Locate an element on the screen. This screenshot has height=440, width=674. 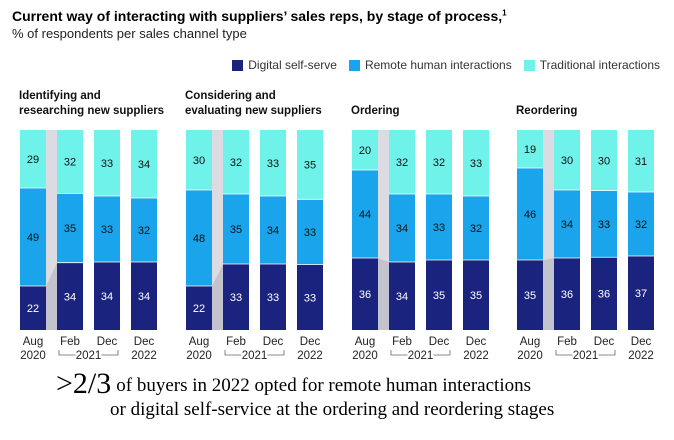
data-label-remote: 34 is located at coordinates (273, 231).